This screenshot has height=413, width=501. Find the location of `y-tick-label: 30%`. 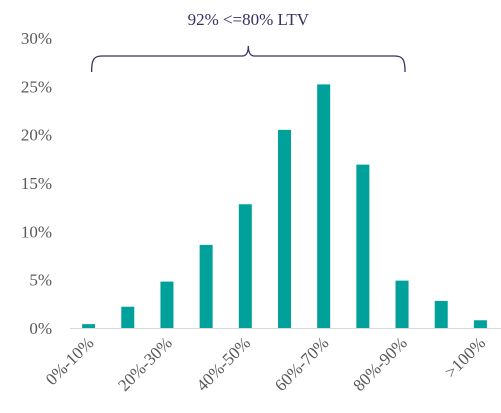

y-tick-label: 30% is located at coordinates (36, 38).